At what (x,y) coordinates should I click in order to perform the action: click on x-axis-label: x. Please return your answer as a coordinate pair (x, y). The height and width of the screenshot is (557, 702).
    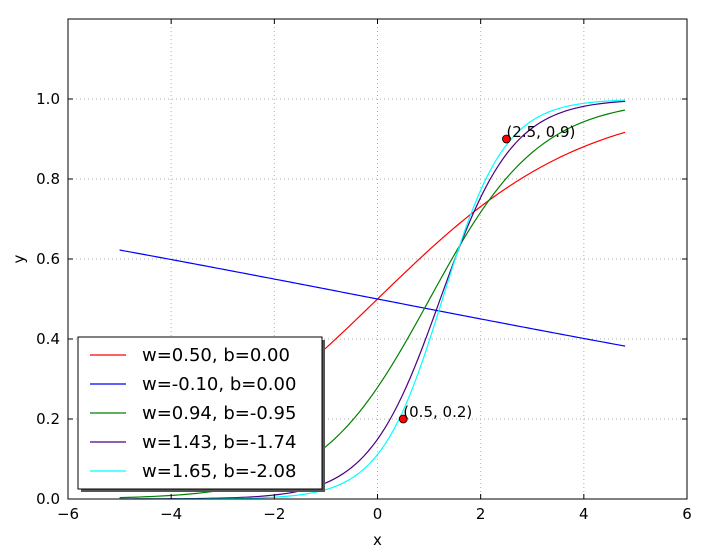
    Looking at the image, I should click on (377, 540).